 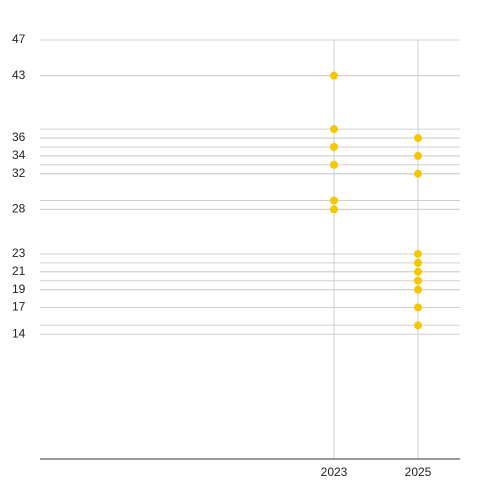 What do you see at coordinates (19, 75) in the screenshot?
I see `y-tick-label: 43` at bounding box center [19, 75].